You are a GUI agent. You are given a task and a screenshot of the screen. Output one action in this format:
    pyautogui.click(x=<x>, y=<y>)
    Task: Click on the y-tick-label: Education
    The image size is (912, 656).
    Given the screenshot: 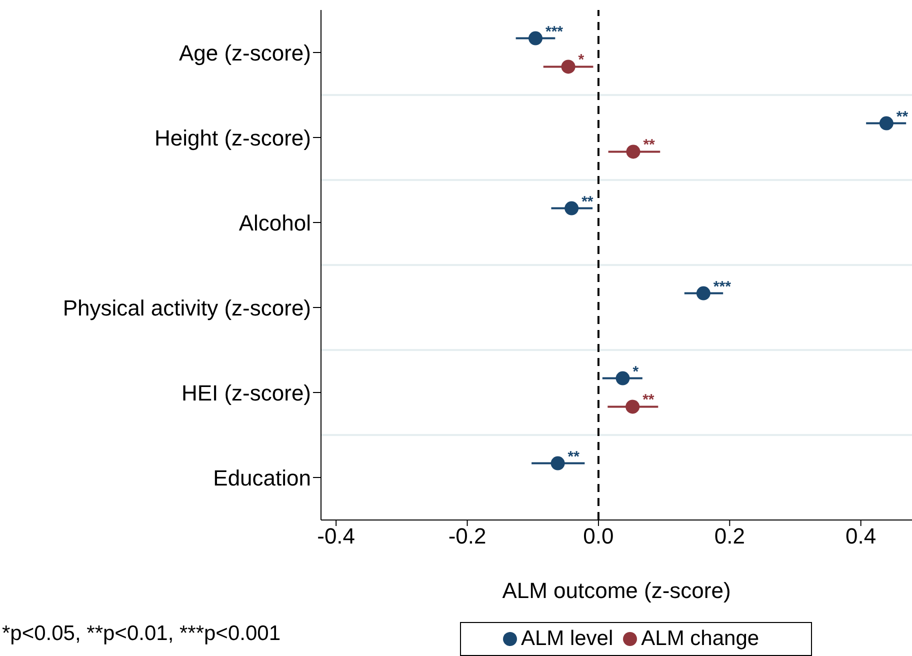 What is the action you would take?
    pyautogui.click(x=262, y=477)
    